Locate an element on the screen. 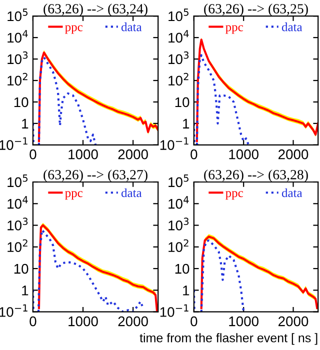 This screenshot has width=320, height=350. chart-title: (63,26) --> (63,25) is located at coordinates (256, 10).